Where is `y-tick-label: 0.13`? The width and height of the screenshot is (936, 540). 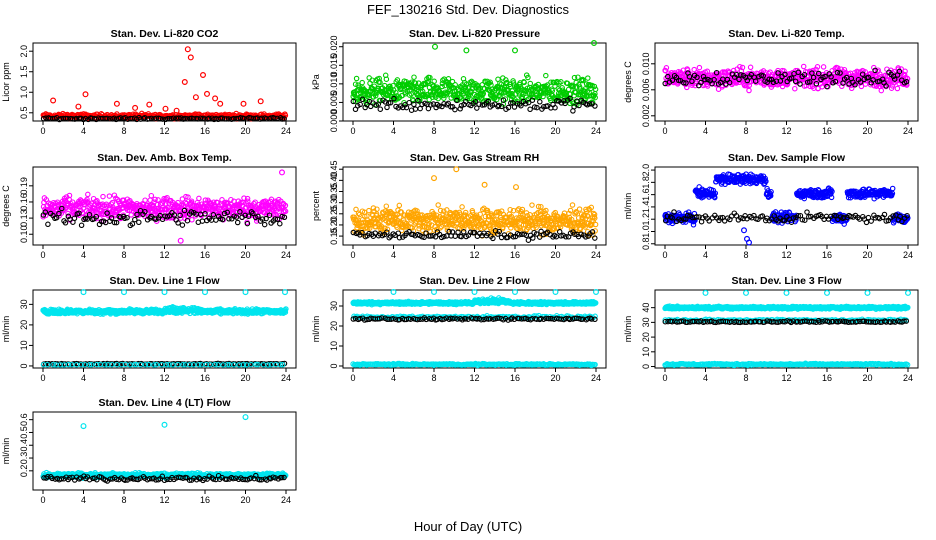
y-tick-label: 0.13 is located at coordinates (24, 218).